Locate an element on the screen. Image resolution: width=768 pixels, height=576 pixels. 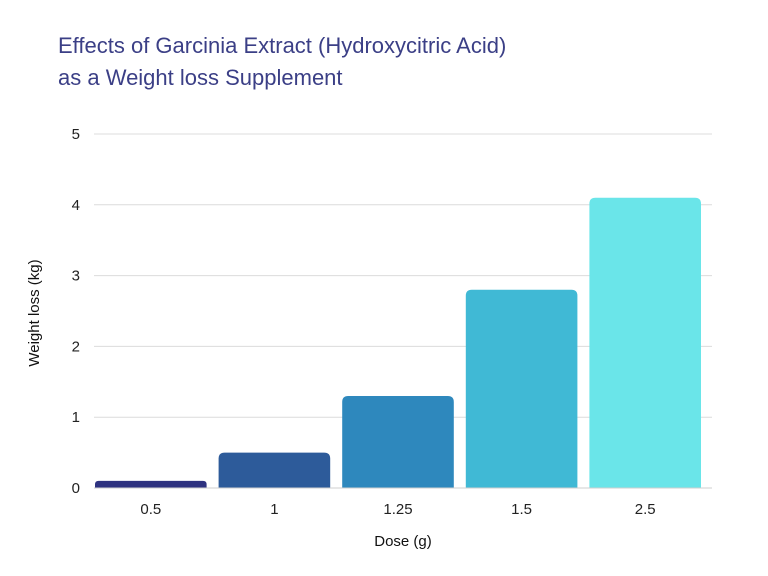
x-tick-labels: 0.5 1 1.25 1.5 2.5 is located at coordinates (397, 509).